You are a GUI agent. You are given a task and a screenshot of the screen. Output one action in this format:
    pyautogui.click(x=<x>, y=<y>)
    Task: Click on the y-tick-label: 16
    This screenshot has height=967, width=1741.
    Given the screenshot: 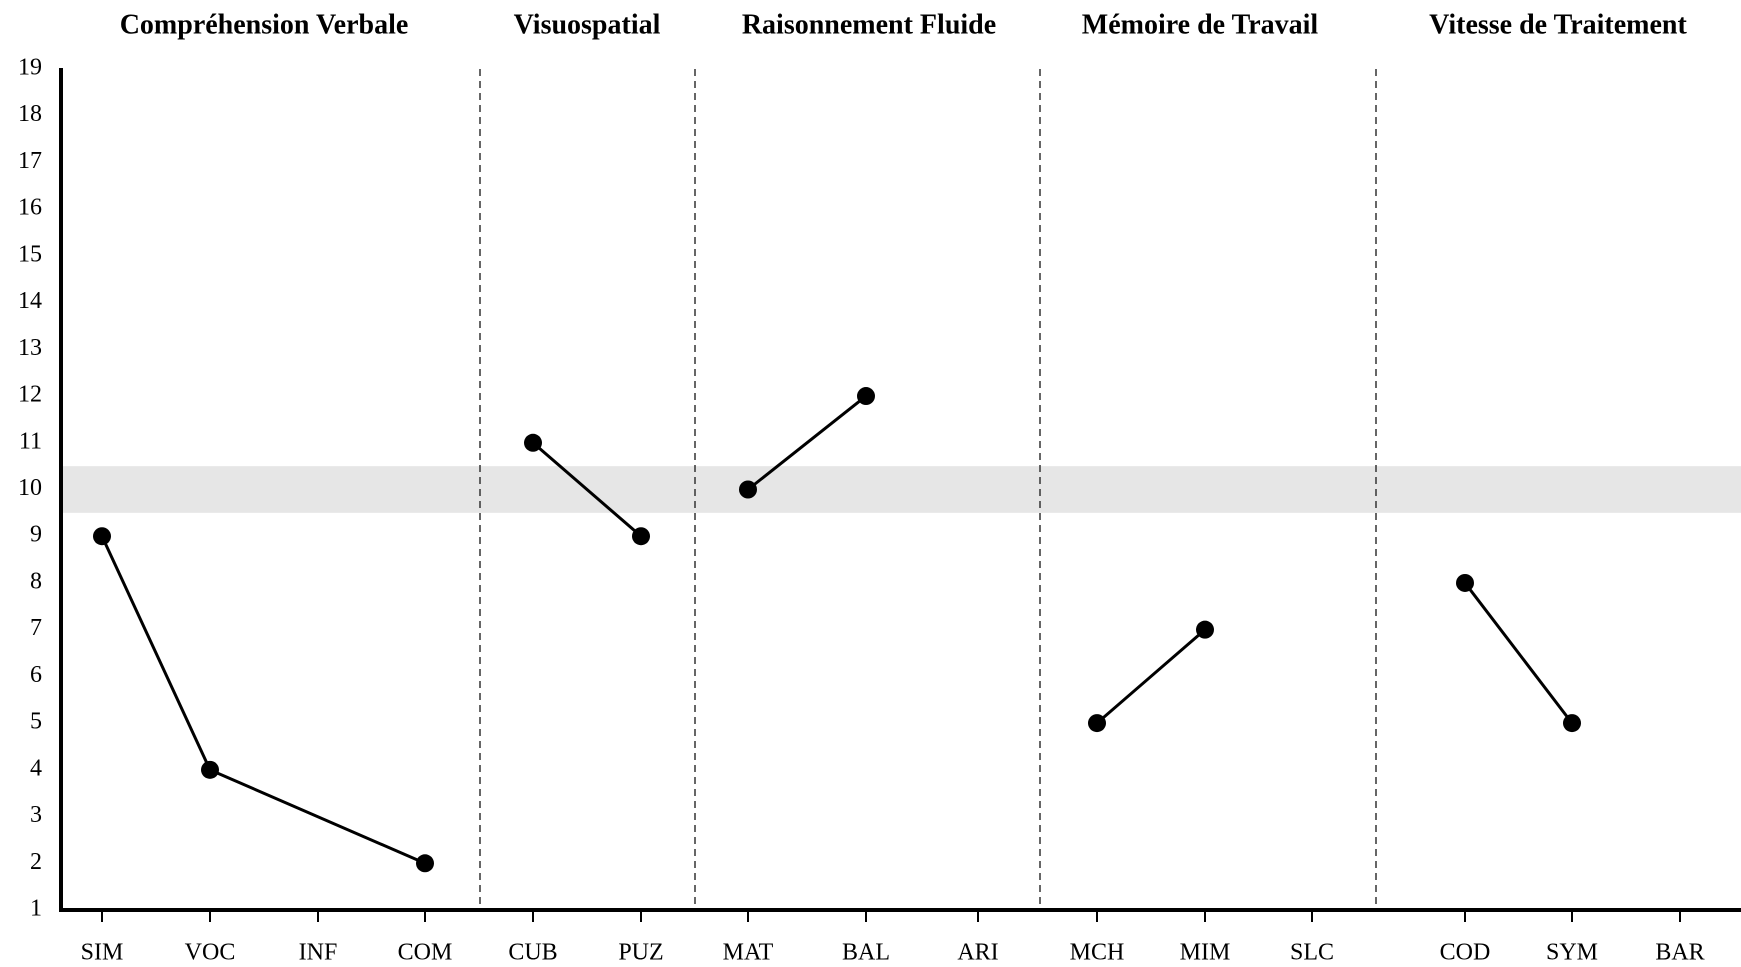 What is the action you would take?
    pyautogui.click(x=30, y=208)
    